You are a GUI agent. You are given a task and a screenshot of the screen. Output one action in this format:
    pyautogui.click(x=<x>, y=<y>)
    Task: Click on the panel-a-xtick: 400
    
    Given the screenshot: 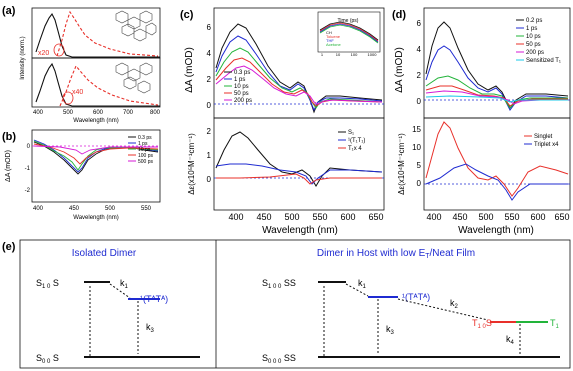 What is the action you would take?
    pyautogui.click(x=38, y=113)
    